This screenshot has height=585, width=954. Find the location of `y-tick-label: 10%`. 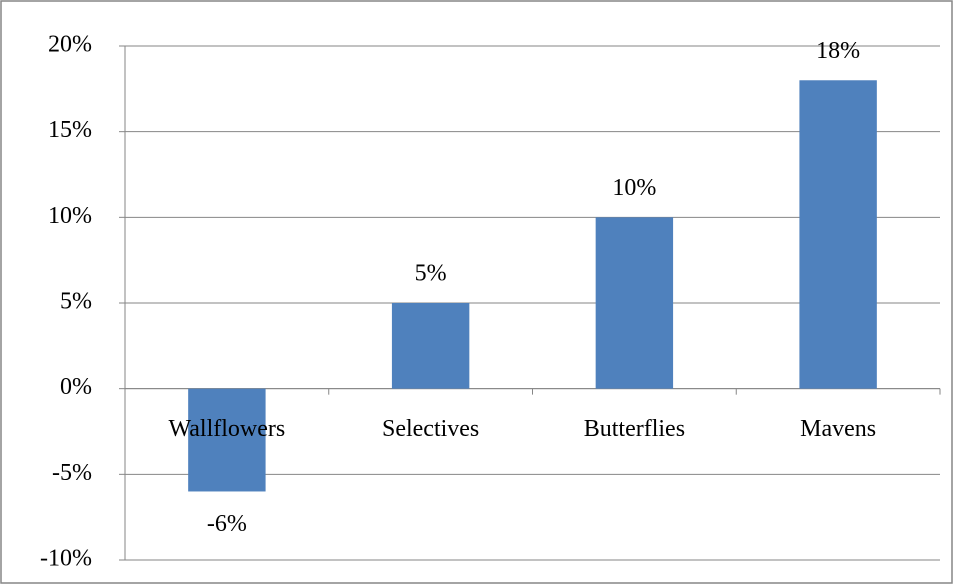

y-tick-label: 10% is located at coordinates (70, 216).